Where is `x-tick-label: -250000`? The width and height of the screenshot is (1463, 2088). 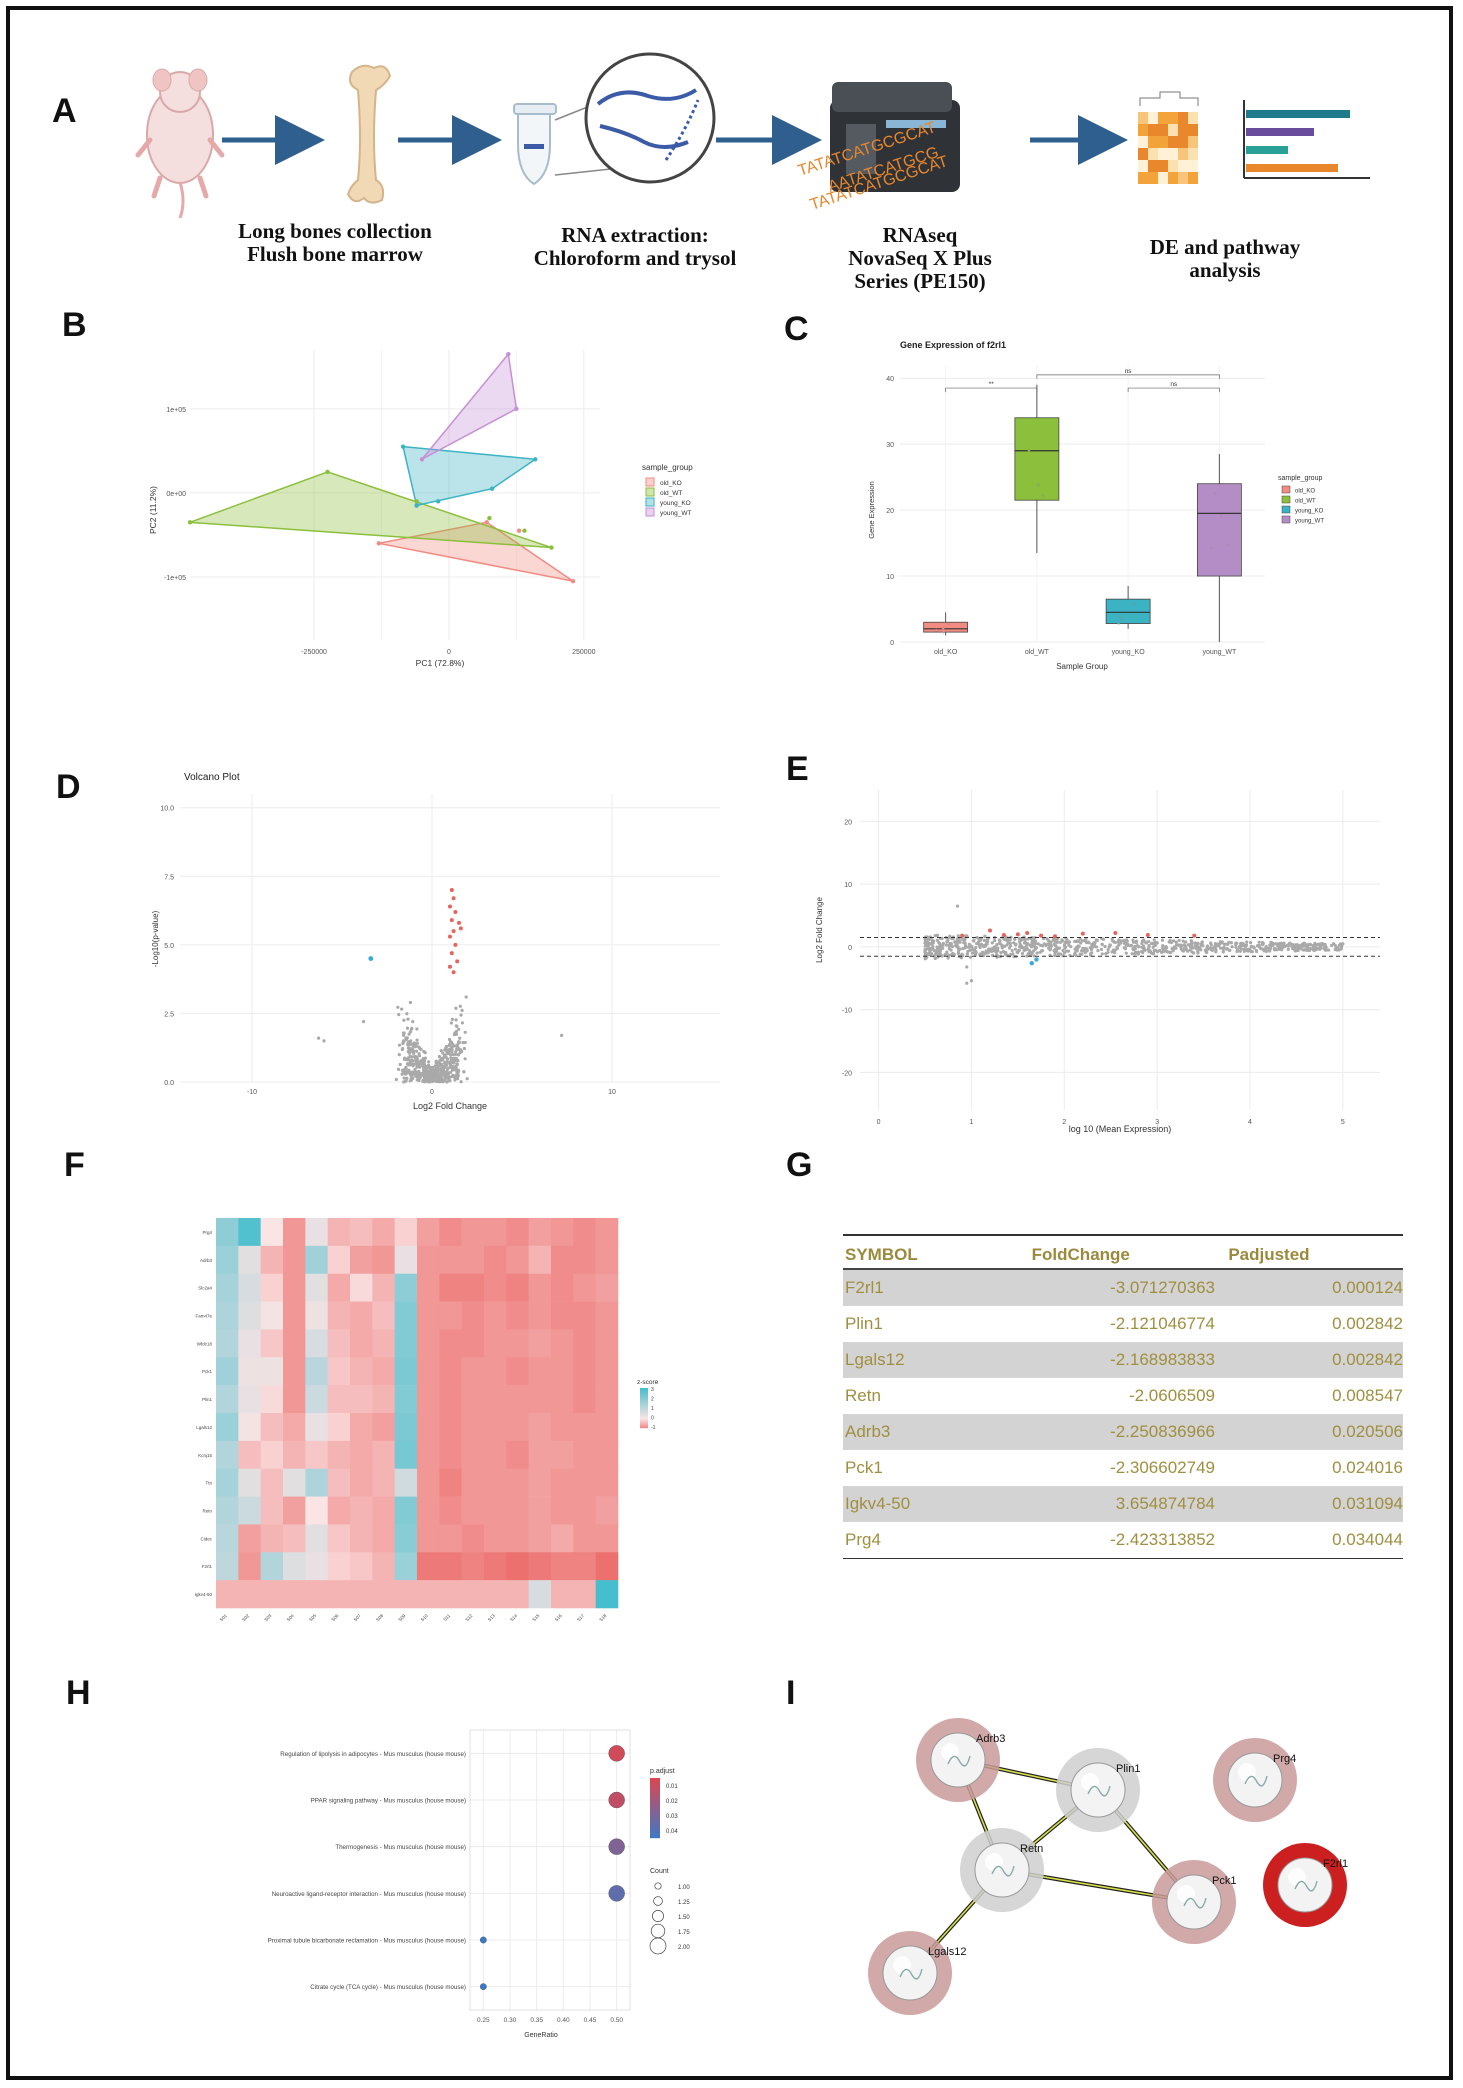
x-tick-label: -250000 is located at coordinates (314, 652).